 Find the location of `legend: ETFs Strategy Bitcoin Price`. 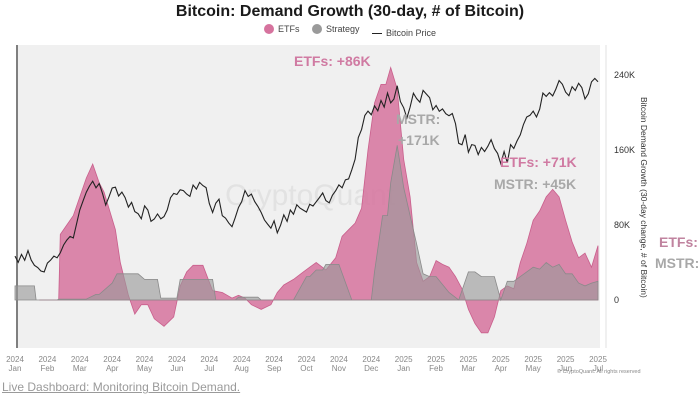

legend: ETFs Strategy Bitcoin Price is located at coordinates (350, 31).